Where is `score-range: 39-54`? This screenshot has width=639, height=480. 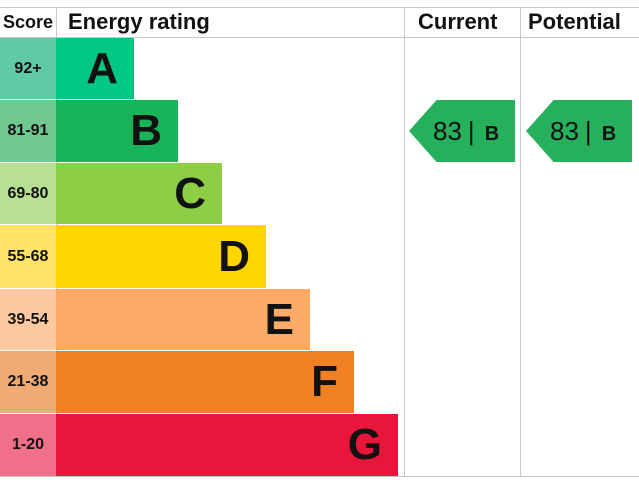 score-range: 39-54 is located at coordinates (28, 319).